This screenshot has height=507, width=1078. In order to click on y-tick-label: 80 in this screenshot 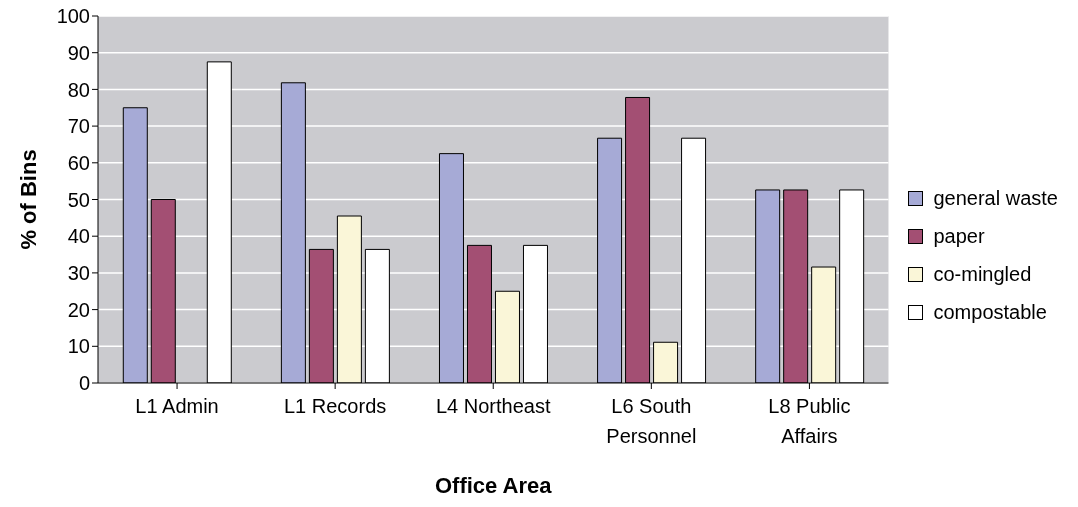, I will do `click(78, 89)`.